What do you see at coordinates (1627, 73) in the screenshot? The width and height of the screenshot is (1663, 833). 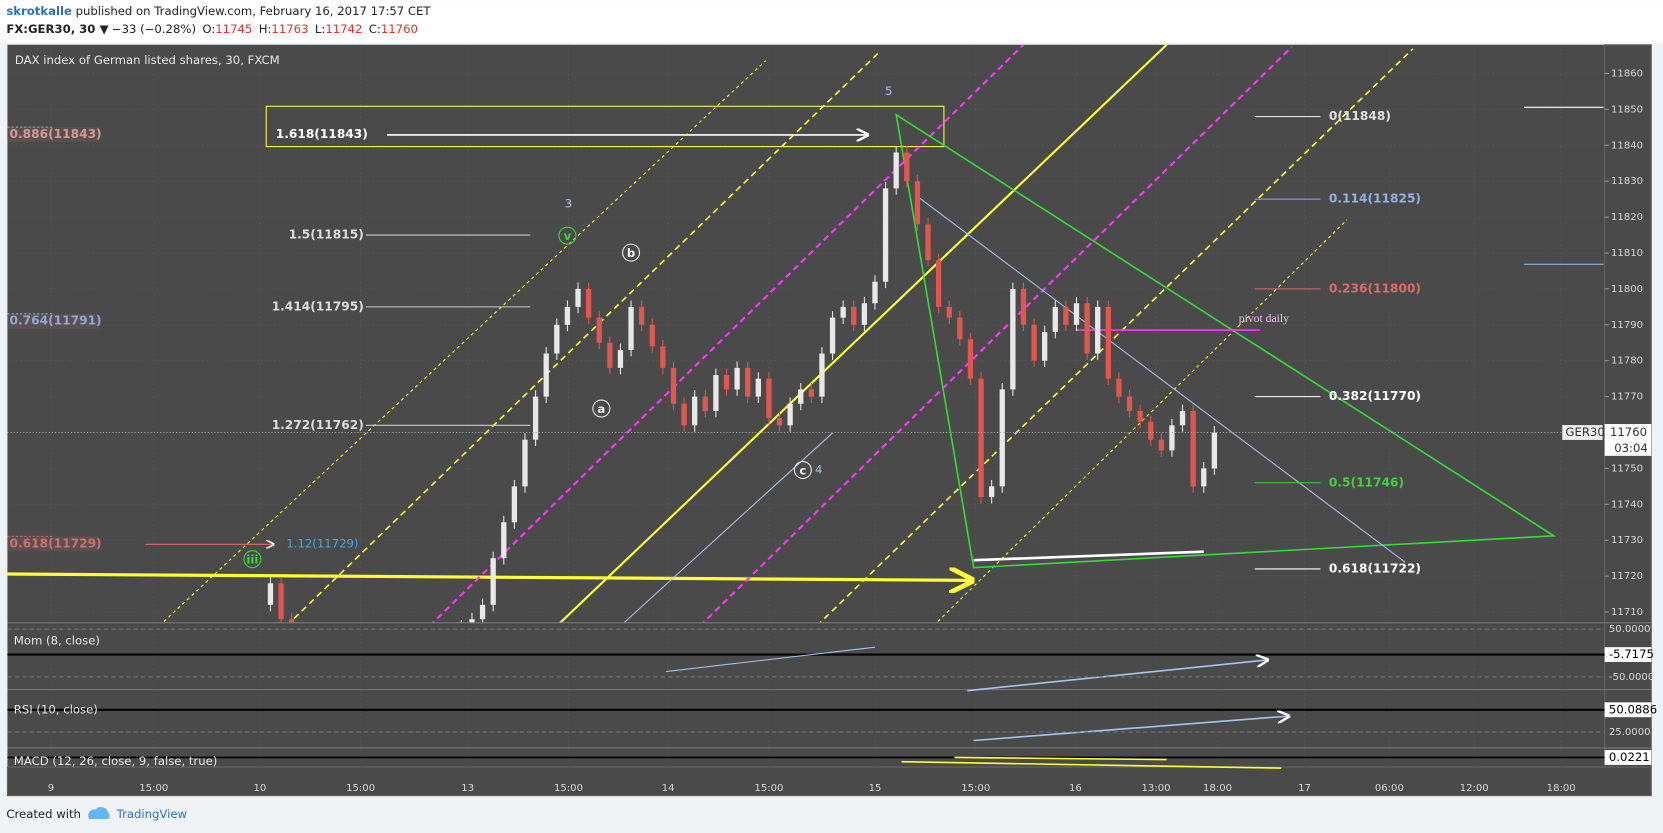 I see `y-tick-label: 11860` at bounding box center [1627, 73].